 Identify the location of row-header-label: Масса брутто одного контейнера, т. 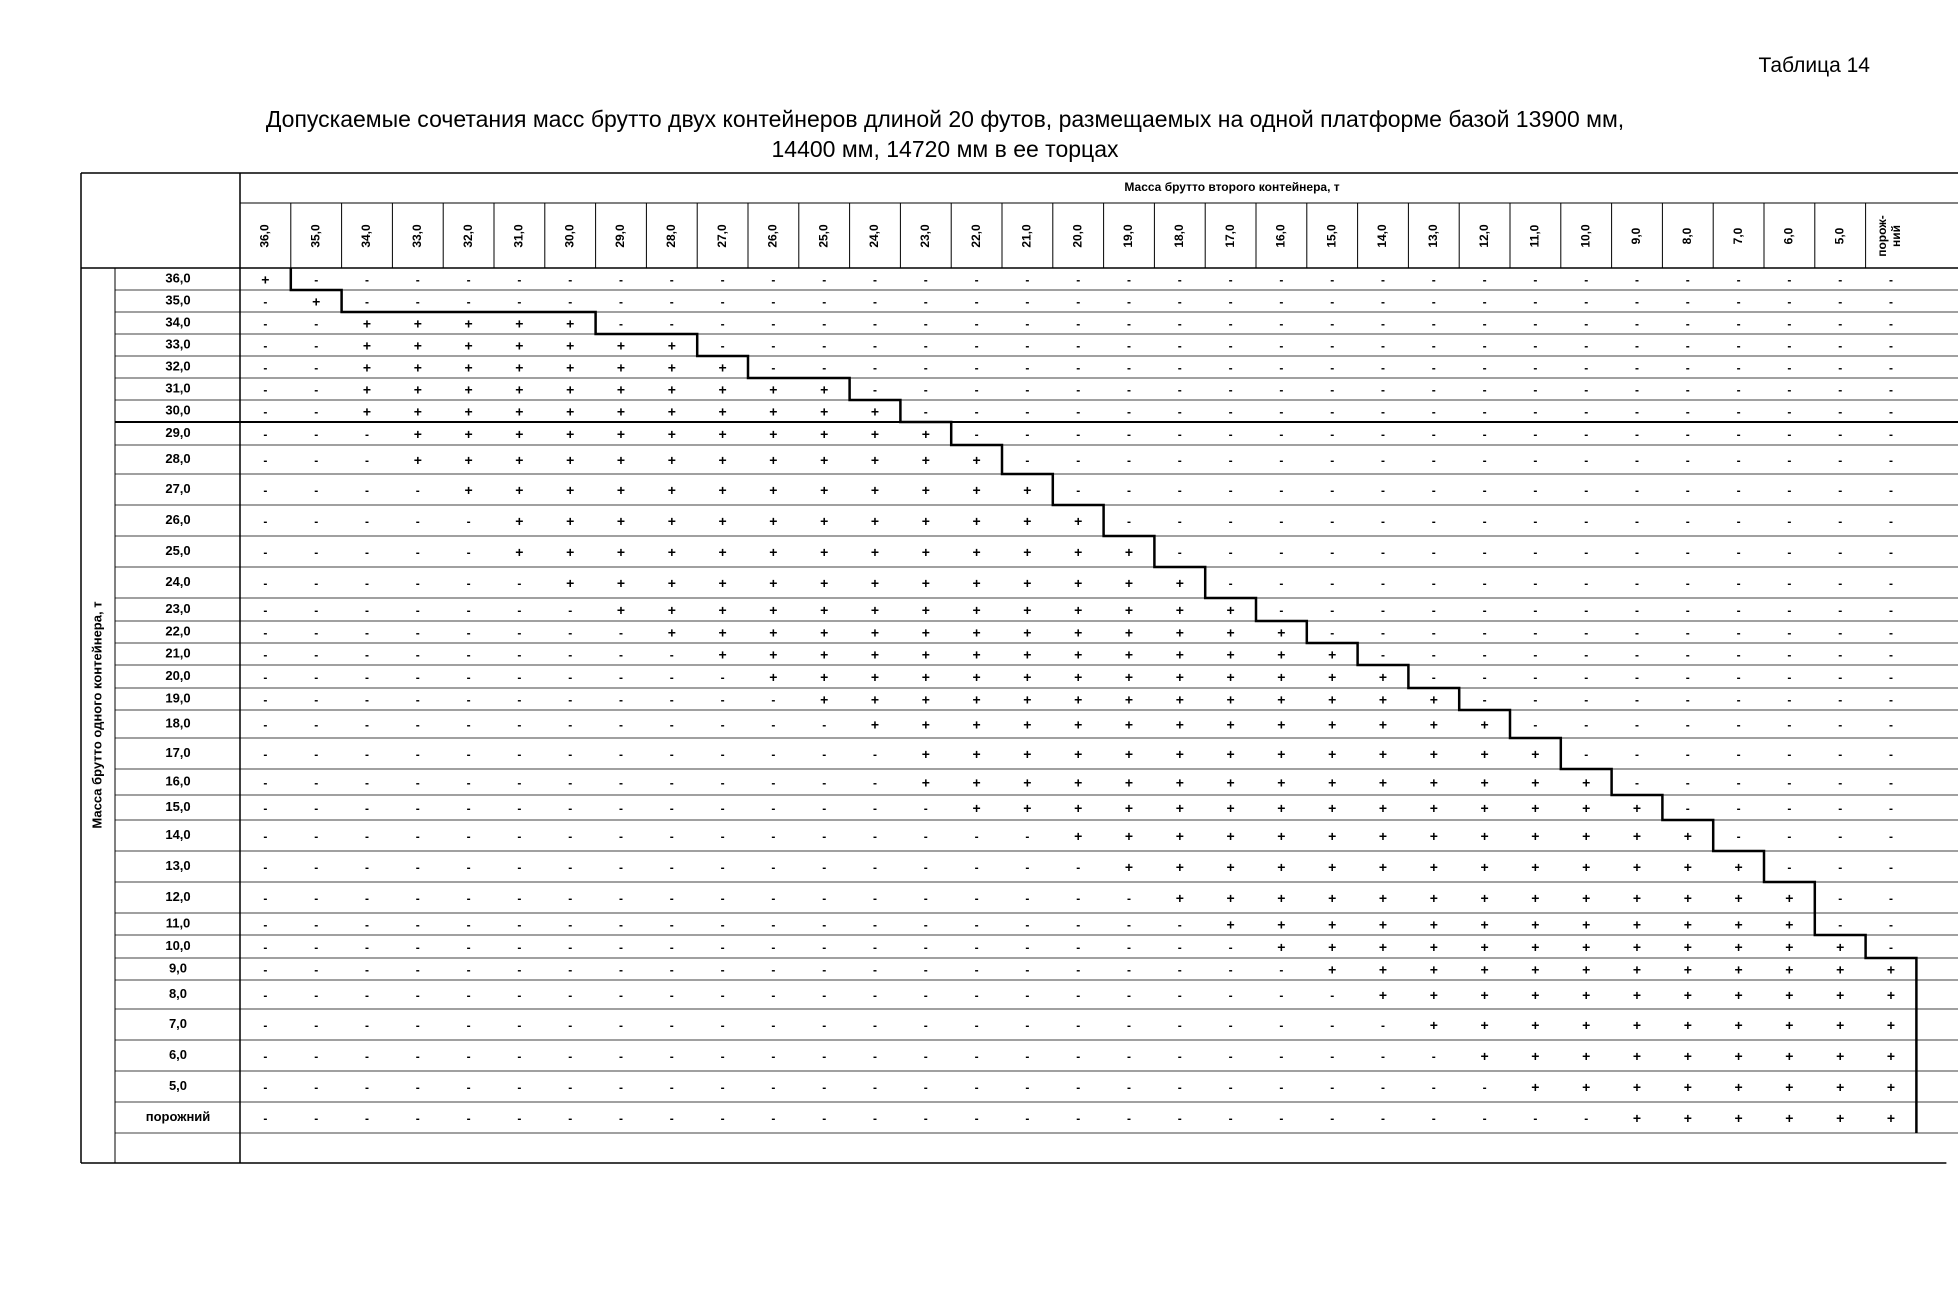
(96, 714).